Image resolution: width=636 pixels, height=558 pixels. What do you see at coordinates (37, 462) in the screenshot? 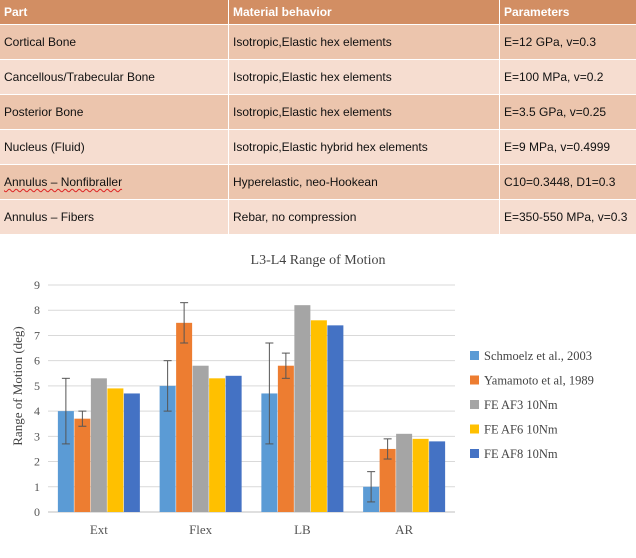
I see `y-tick-label: 2` at bounding box center [37, 462].